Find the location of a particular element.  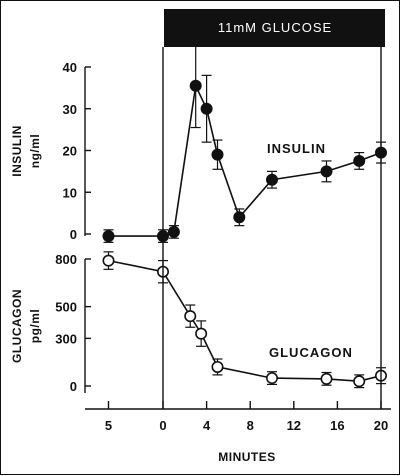

insulin-y-tick-label: 40 is located at coordinates (70, 67).